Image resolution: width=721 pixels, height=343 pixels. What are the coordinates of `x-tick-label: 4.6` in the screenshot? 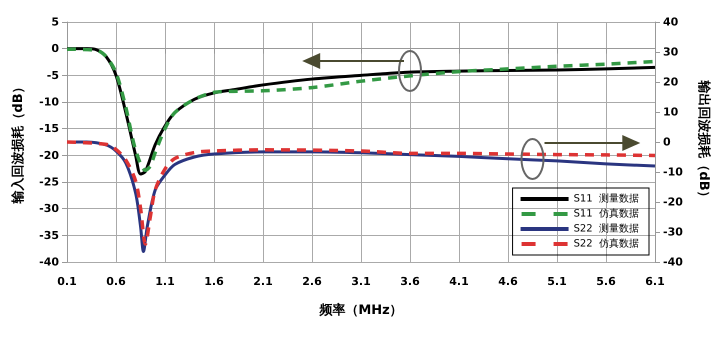 It's located at (508, 281).